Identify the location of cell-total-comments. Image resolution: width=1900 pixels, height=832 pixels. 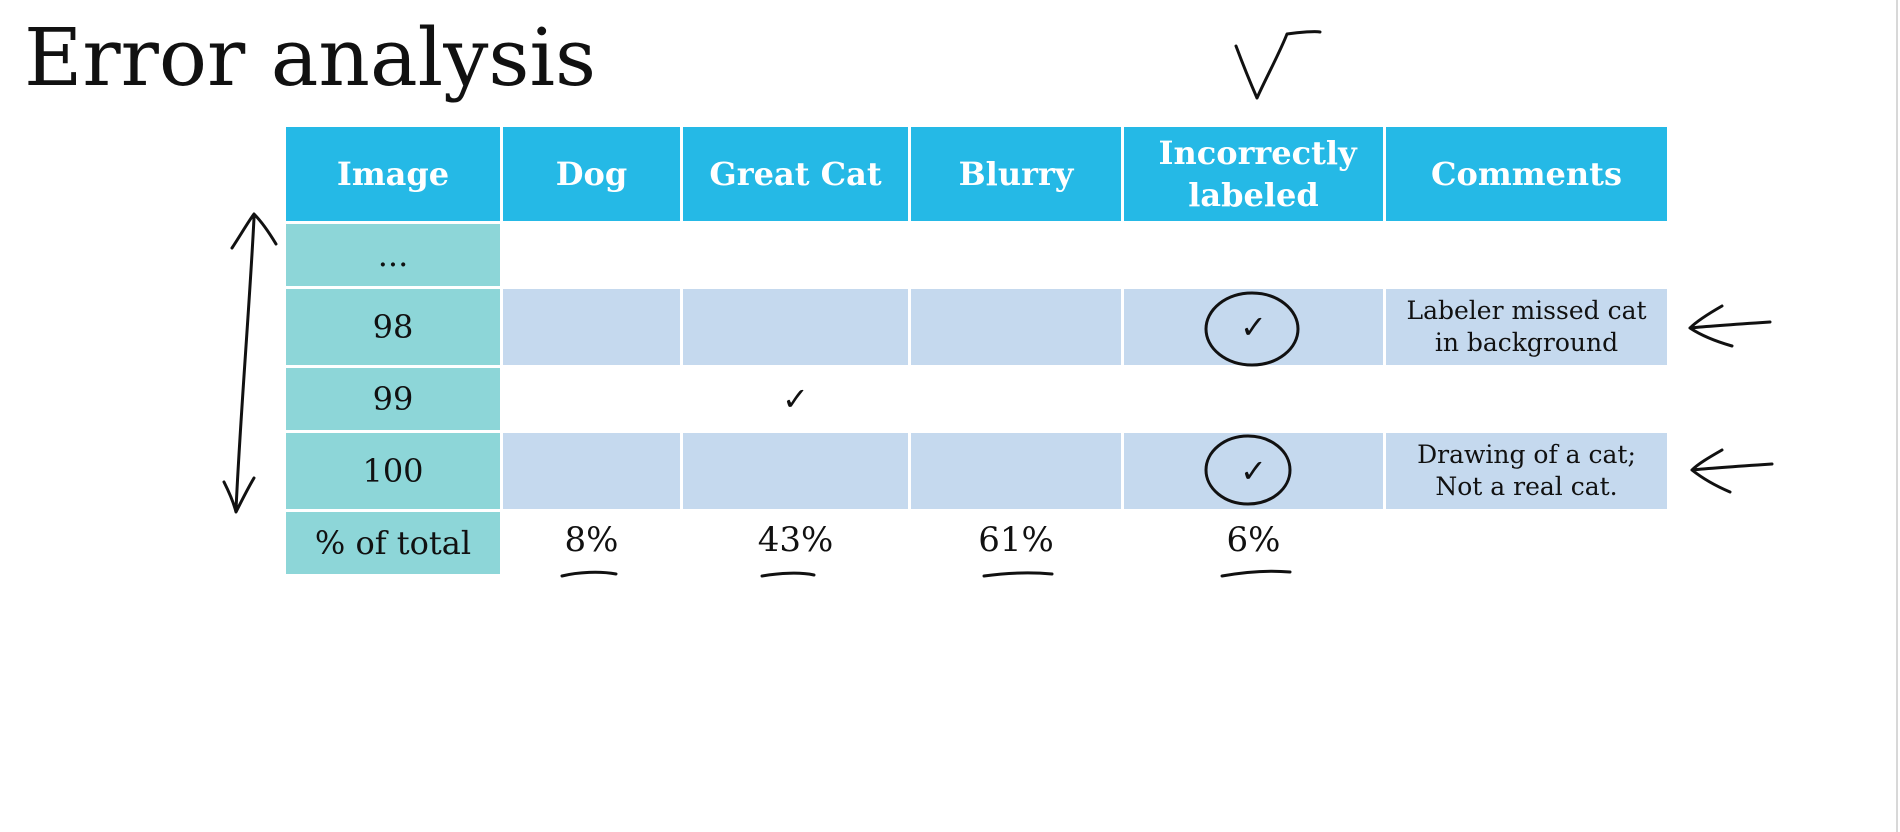
(1526, 543).